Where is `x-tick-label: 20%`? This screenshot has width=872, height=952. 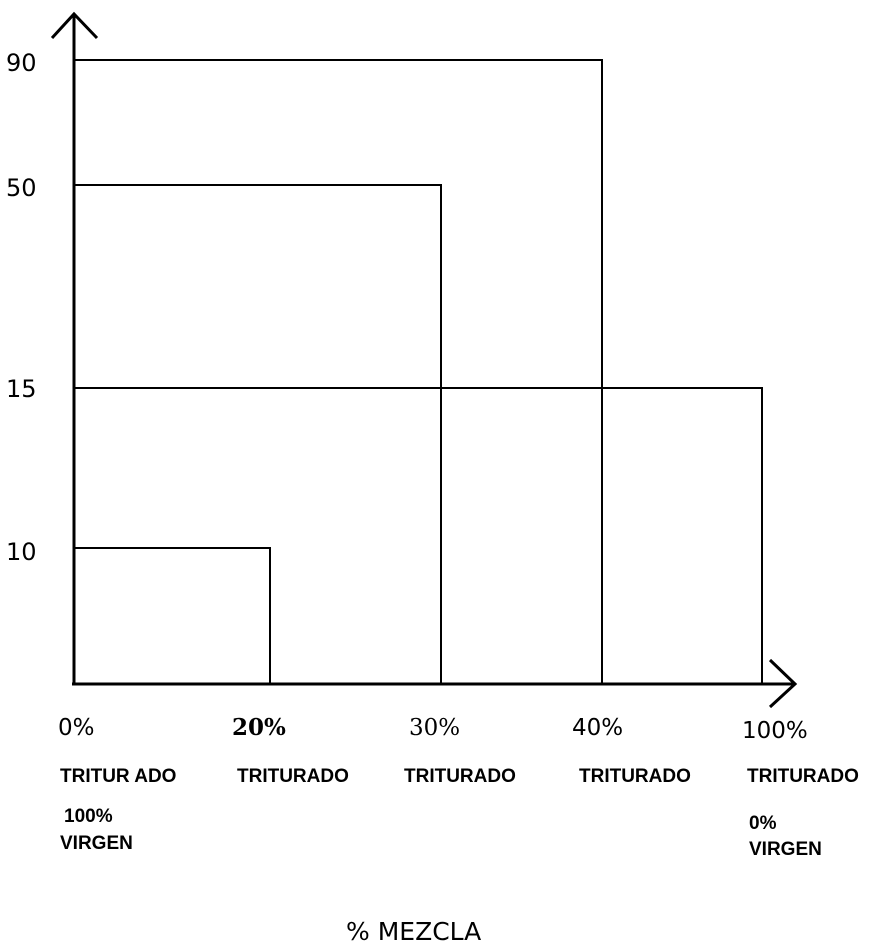
x-tick-label: 20% is located at coordinates (259, 727).